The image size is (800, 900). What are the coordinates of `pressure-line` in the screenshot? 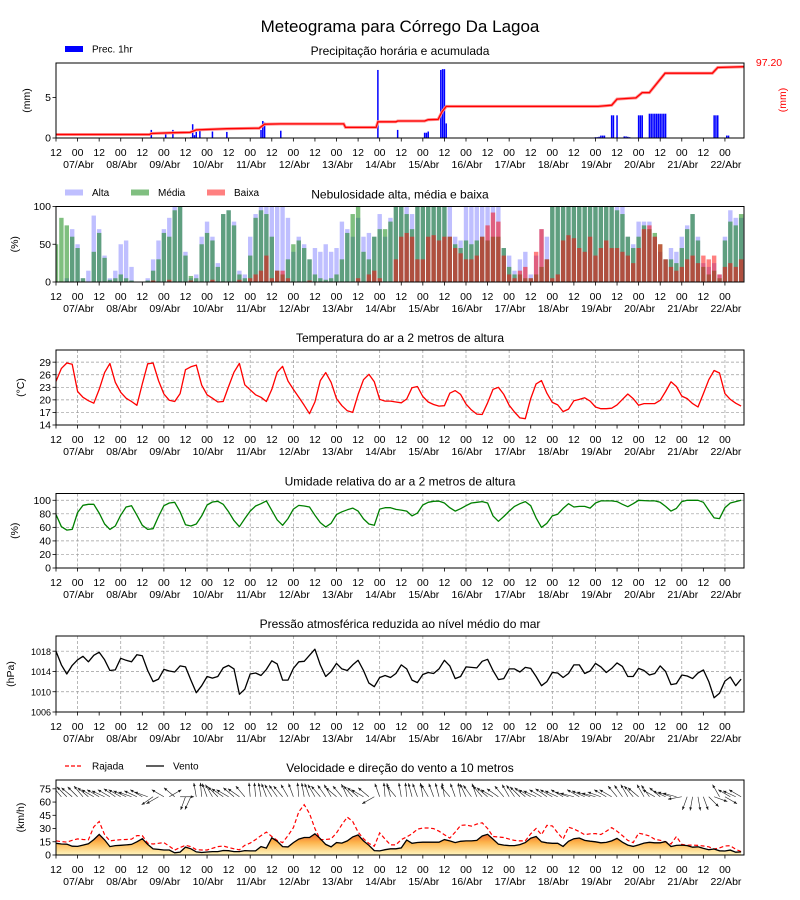 It's located at (399, 673).